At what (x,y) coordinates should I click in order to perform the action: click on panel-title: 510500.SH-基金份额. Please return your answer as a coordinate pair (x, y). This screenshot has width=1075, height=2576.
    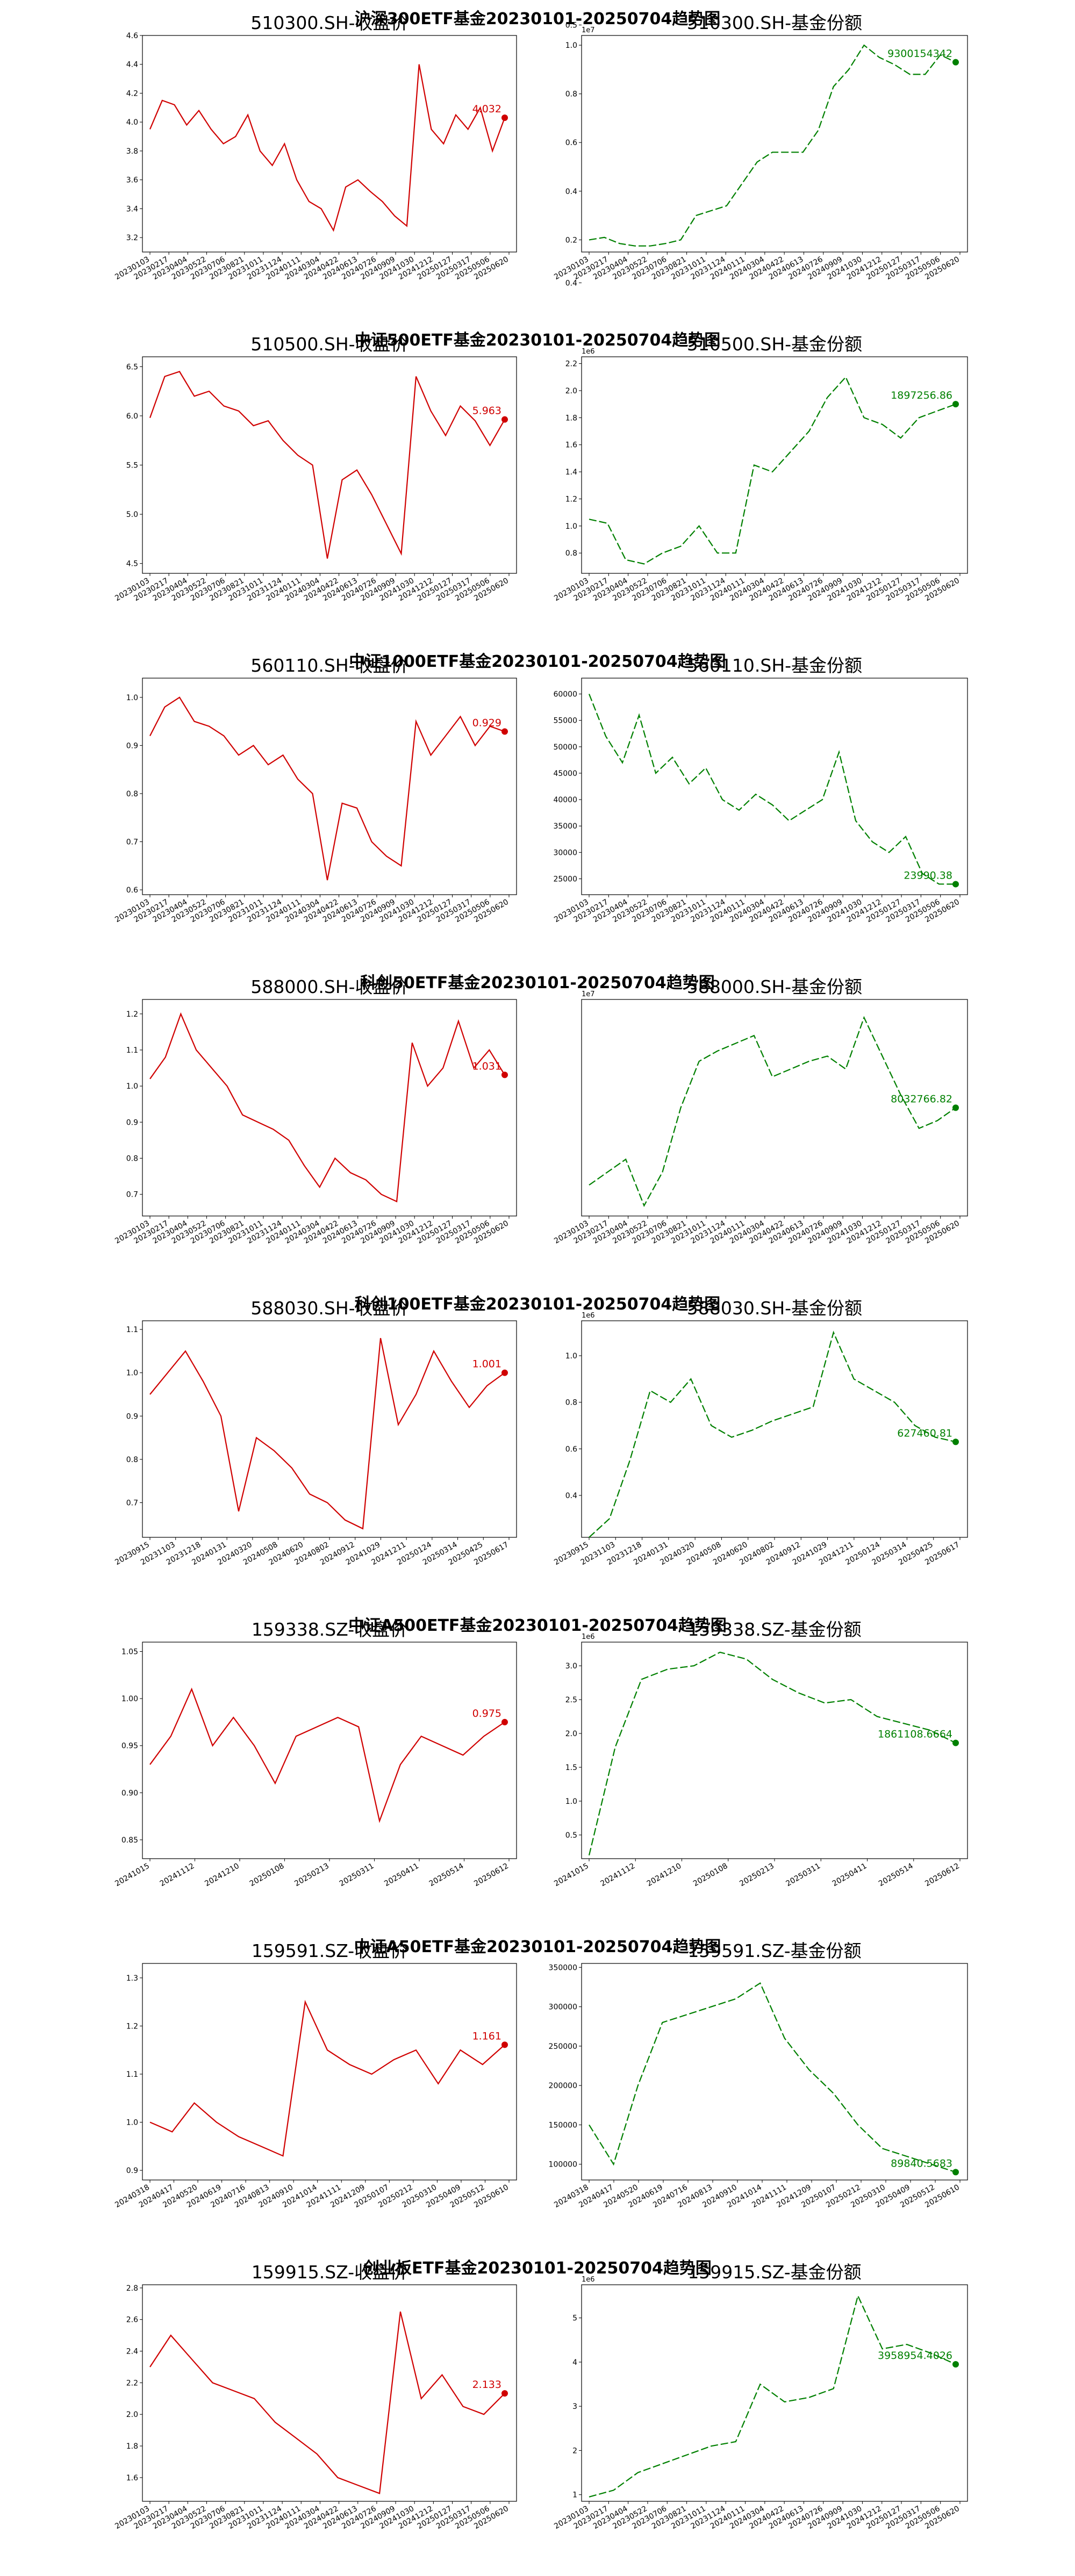
    Looking at the image, I should click on (774, 344).